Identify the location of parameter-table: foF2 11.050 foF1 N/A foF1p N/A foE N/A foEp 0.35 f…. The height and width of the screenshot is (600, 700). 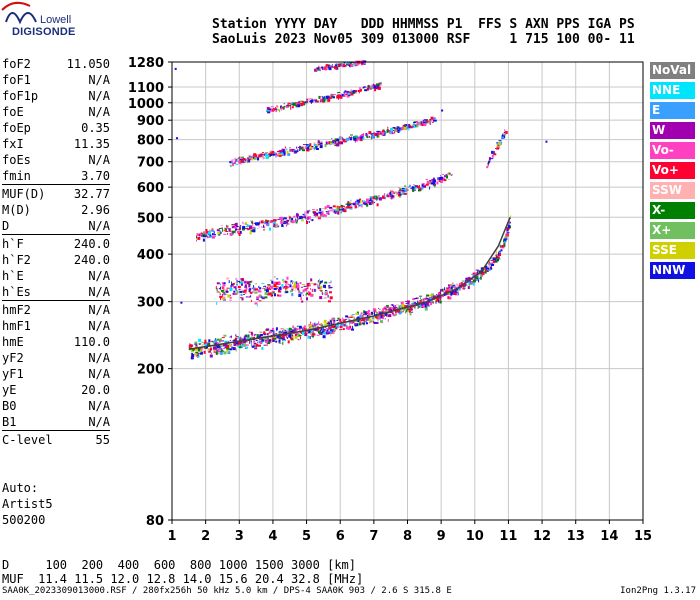
(56, 252).